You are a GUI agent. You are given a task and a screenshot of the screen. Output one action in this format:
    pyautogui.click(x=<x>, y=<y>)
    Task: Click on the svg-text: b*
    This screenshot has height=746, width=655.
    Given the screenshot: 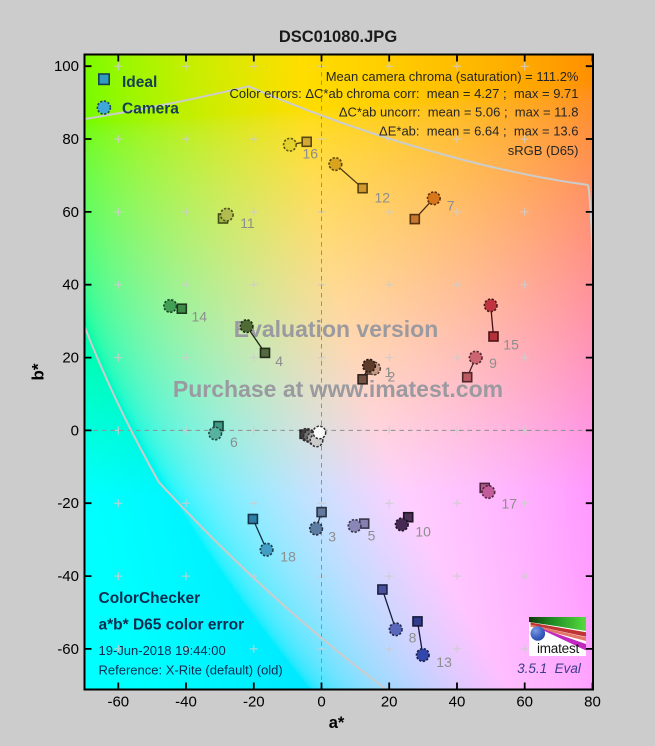 What is the action you would take?
    pyautogui.click(x=38, y=371)
    